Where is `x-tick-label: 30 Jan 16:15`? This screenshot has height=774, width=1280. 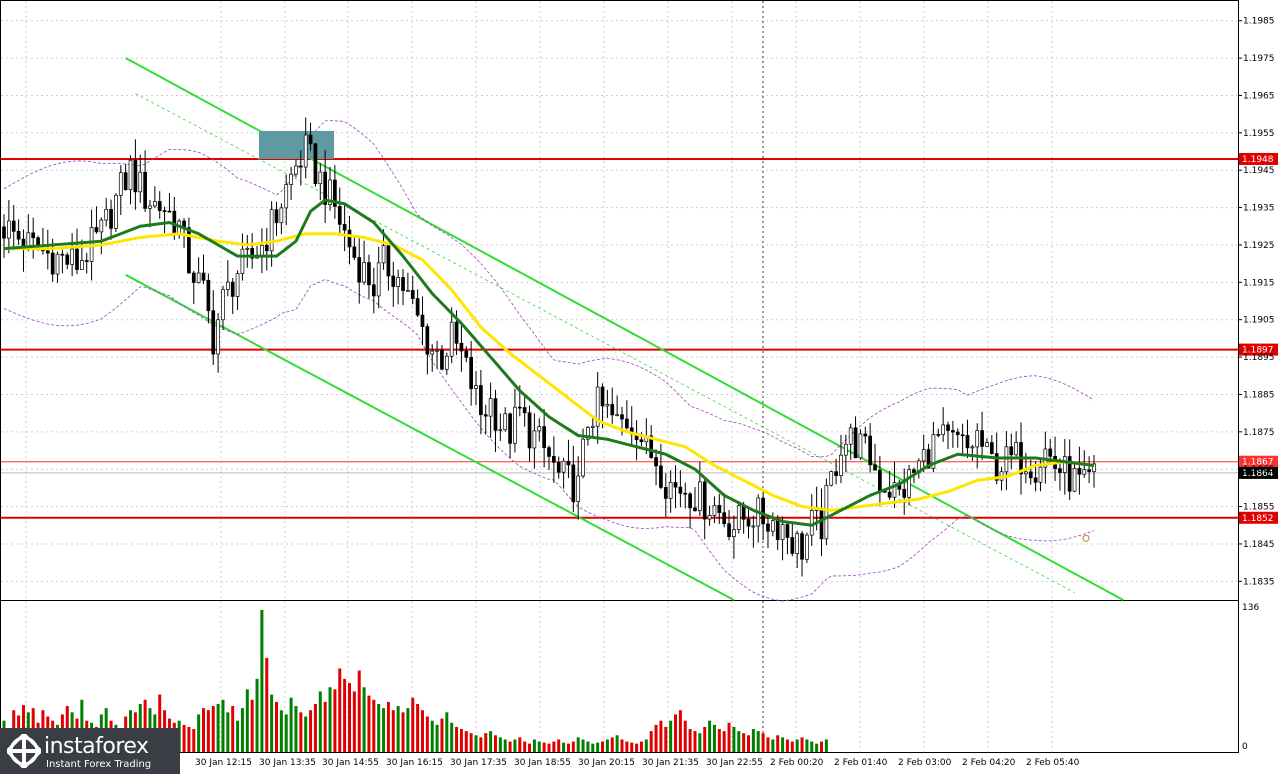
x-tick-label: 30 Jan 16:15 is located at coordinates (414, 763).